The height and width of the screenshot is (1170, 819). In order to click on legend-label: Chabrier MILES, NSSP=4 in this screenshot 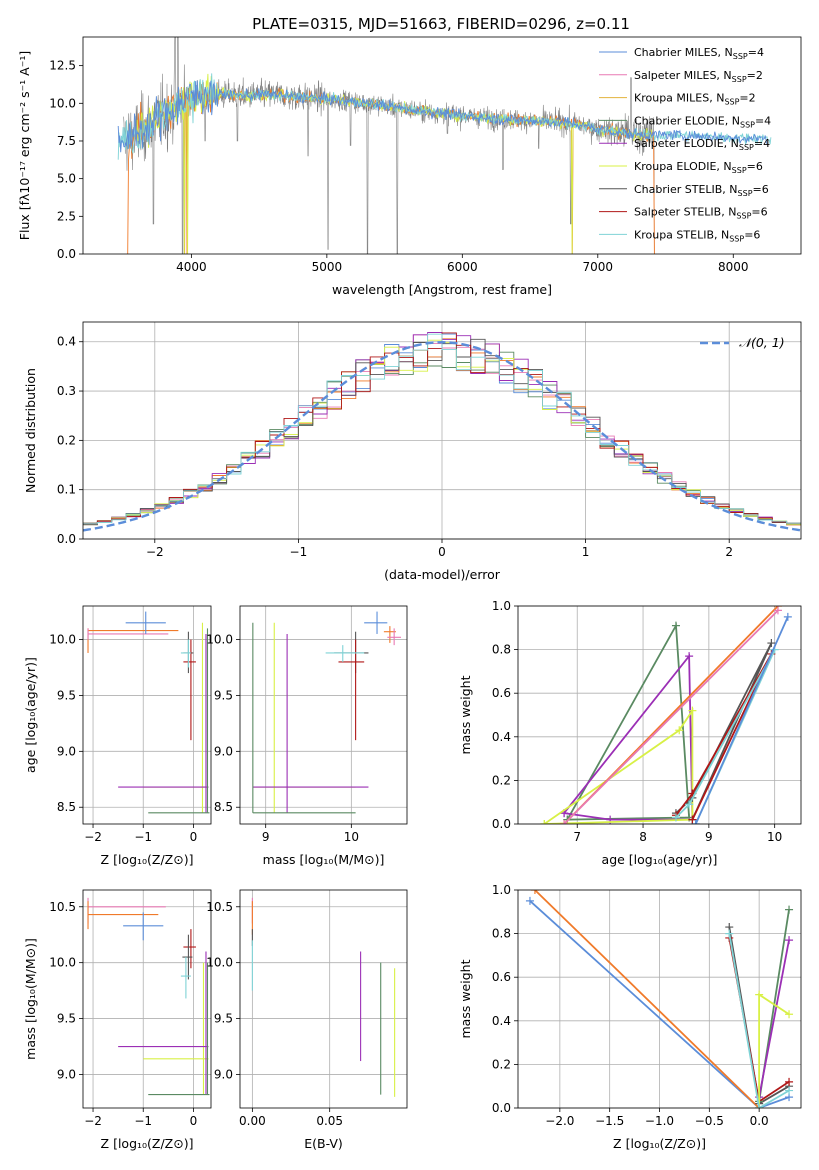, I will do `click(699, 53)`.